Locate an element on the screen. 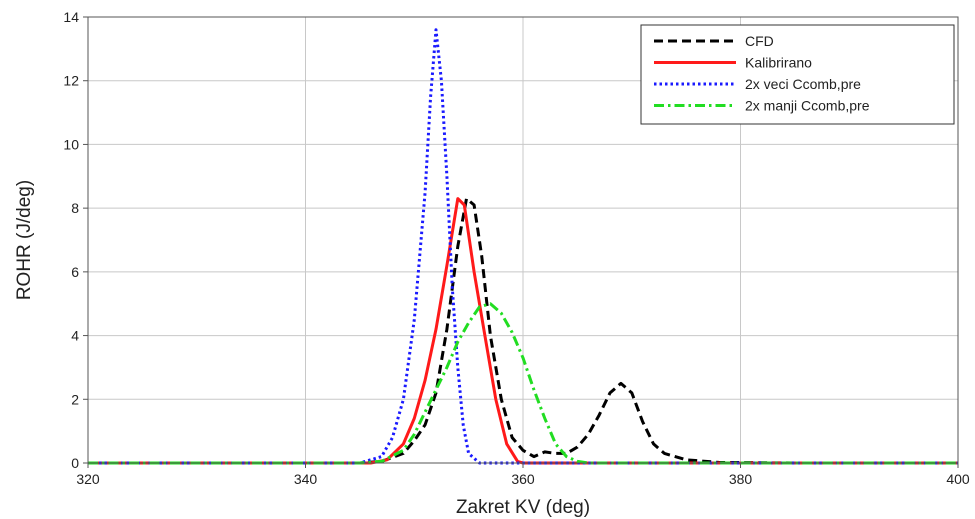 The width and height of the screenshot is (975, 519). x-tick-label: 380 is located at coordinates (741, 479).